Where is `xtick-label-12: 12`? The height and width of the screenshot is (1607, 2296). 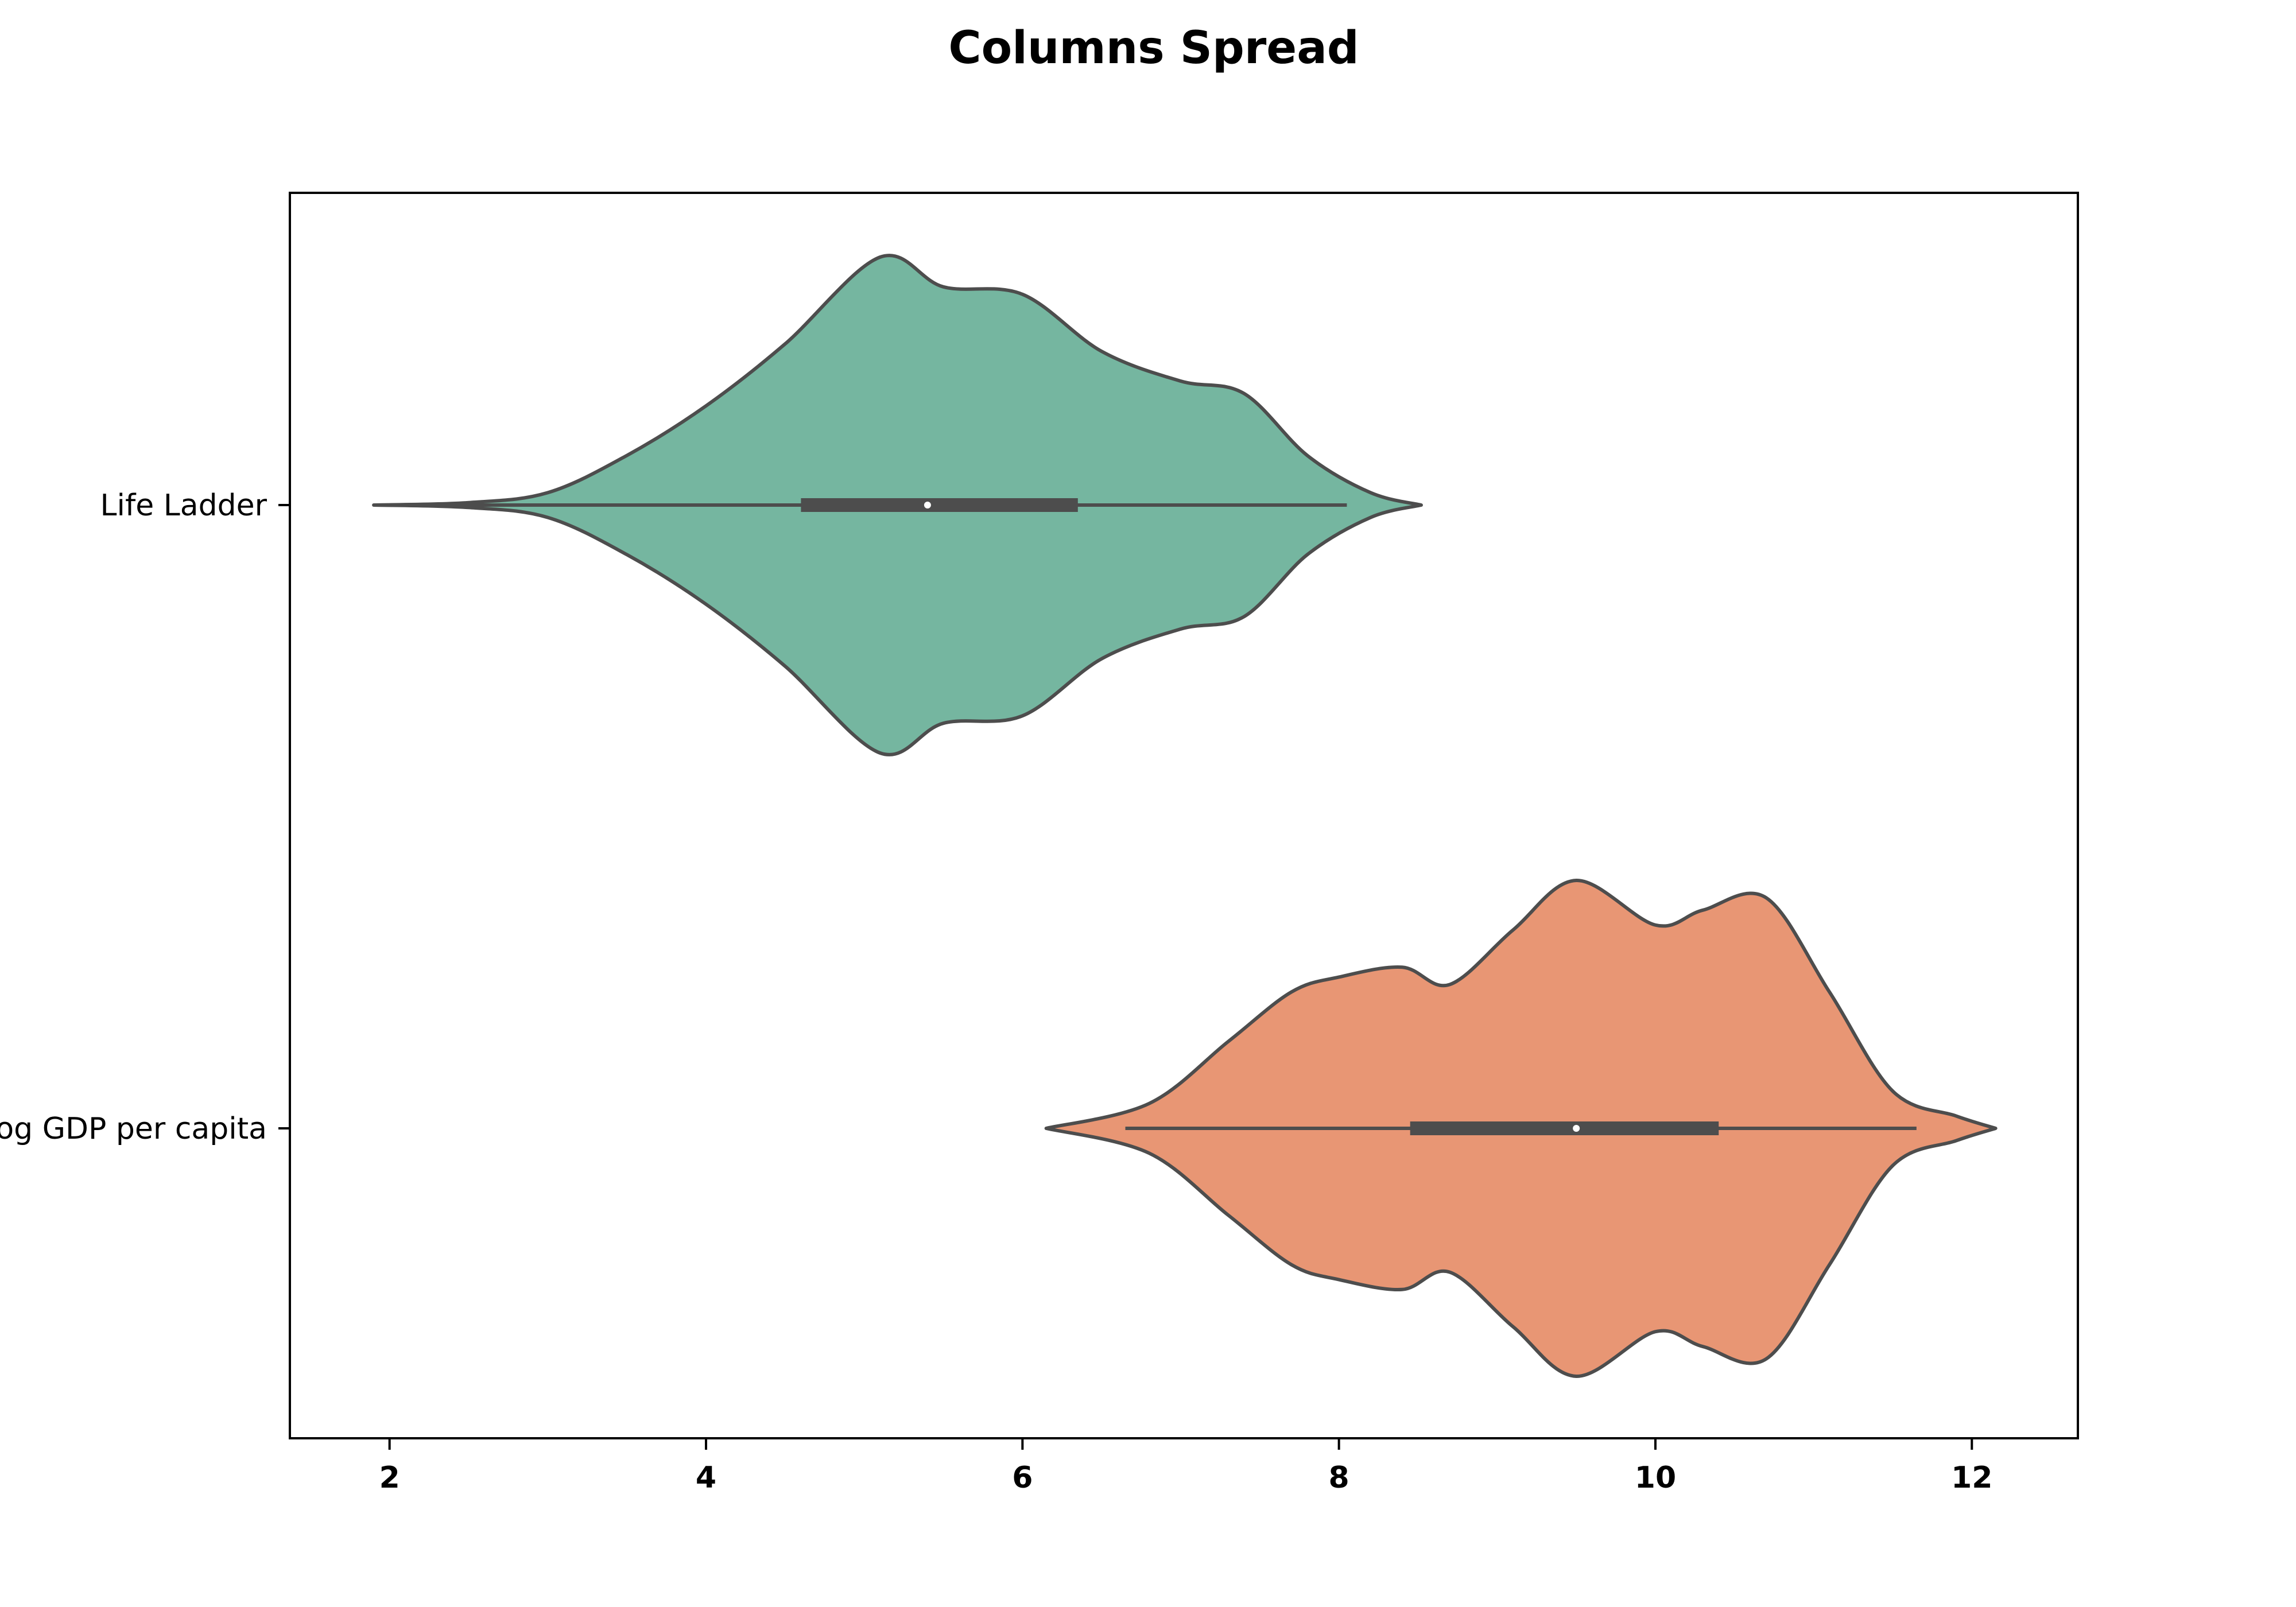
xtick-label-12: 12 is located at coordinates (1971, 1478).